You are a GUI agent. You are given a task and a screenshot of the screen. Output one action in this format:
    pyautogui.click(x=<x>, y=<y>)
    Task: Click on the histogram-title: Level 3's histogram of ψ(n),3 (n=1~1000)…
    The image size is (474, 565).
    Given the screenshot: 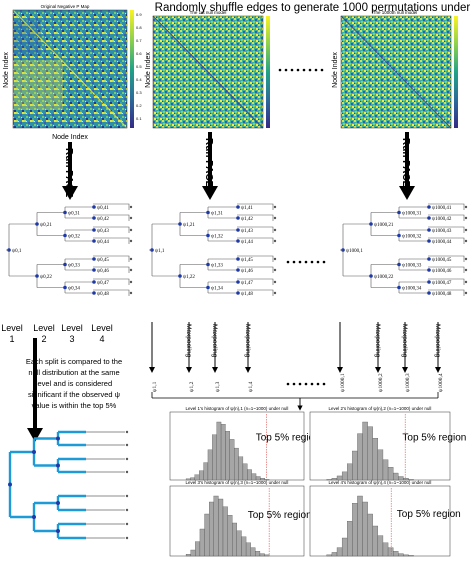 What is the action you would take?
    pyautogui.click(x=237, y=482)
    